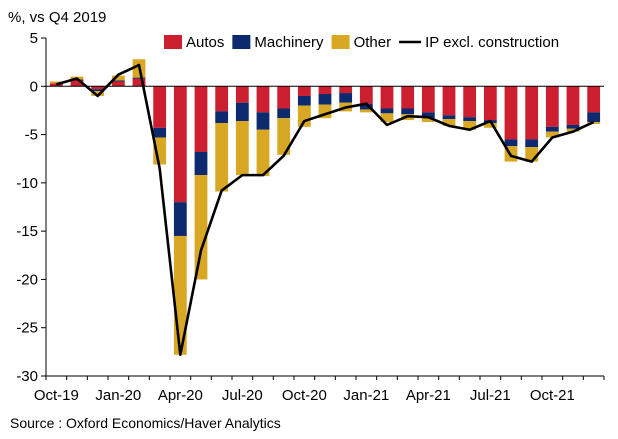 Image resolution: width=618 pixels, height=439 pixels. What do you see at coordinates (27, 231) in the screenshot?
I see `y-tick-label: -15` at bounding box center [27, 231].